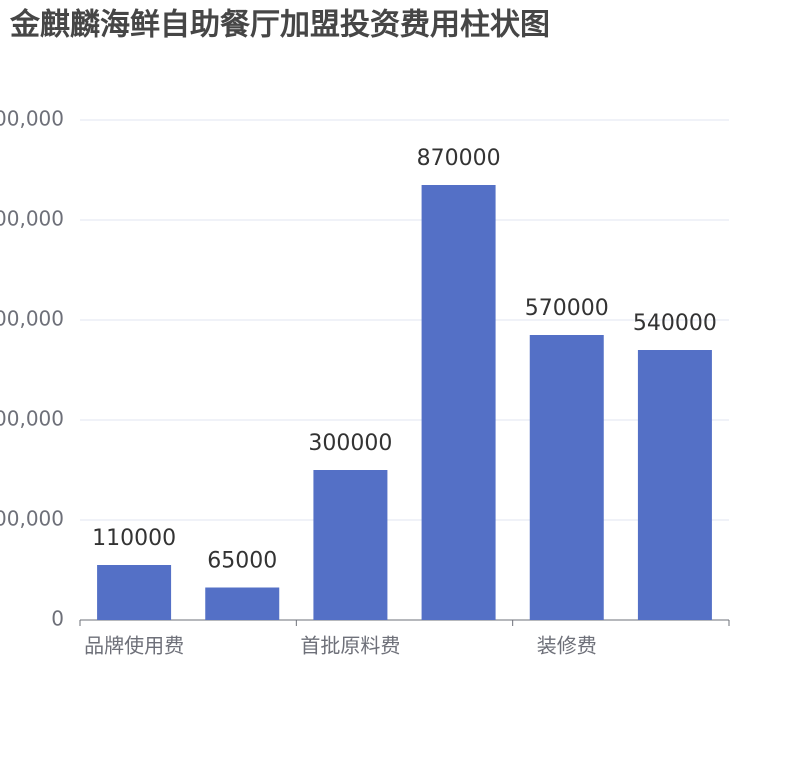 The image size is (810, 760). Describe the element at coordinates (134, 646) in the screenshot. I see `x-tick-label: 品牌使用费` at that location.